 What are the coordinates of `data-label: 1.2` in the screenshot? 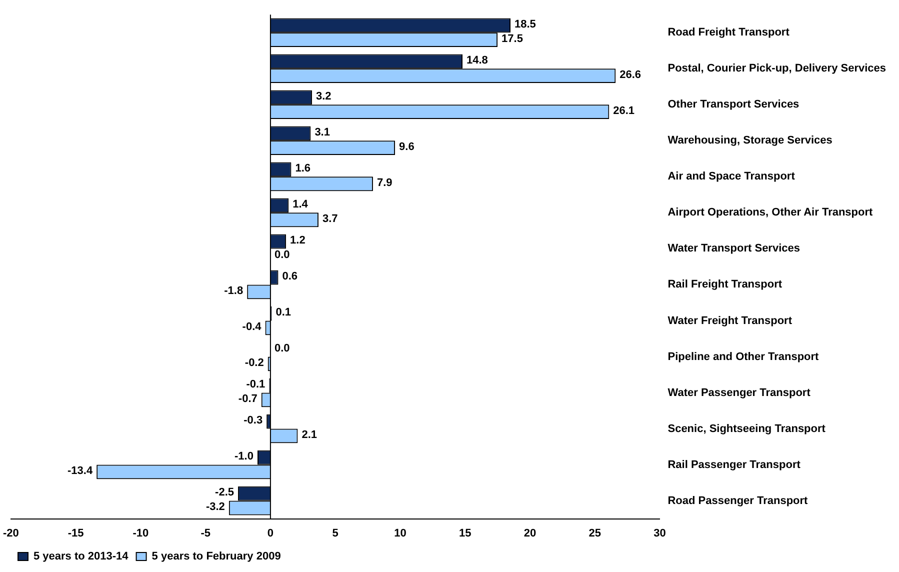 It's located at (298, 240).